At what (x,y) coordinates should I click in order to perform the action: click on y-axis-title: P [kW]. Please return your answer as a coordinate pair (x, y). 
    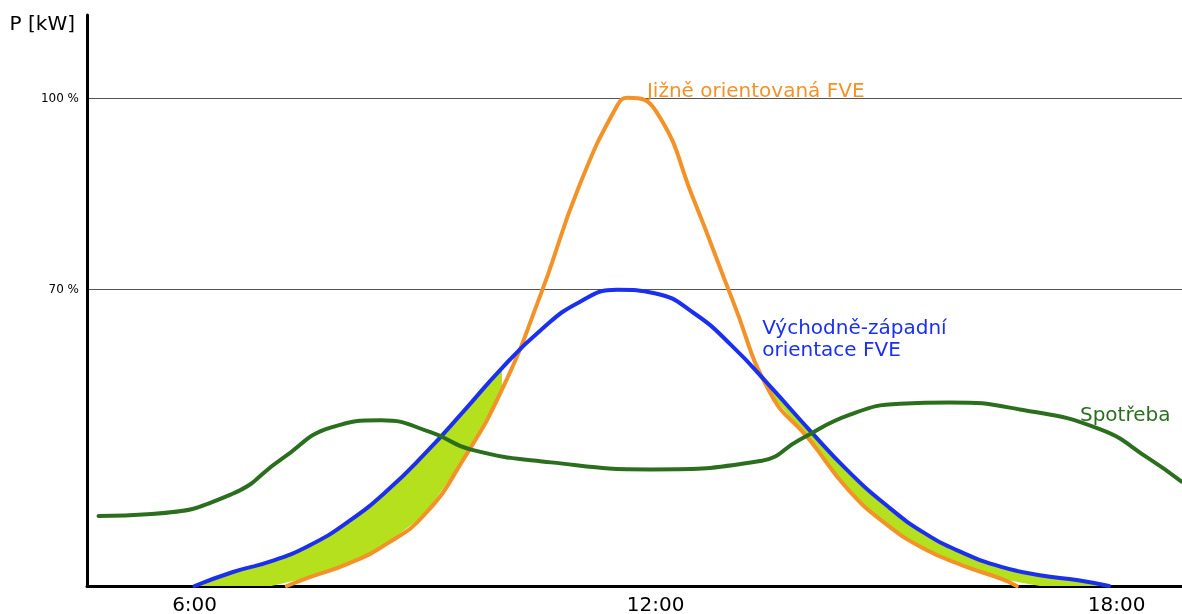
    Looking at the image, I should click on (42, 23).